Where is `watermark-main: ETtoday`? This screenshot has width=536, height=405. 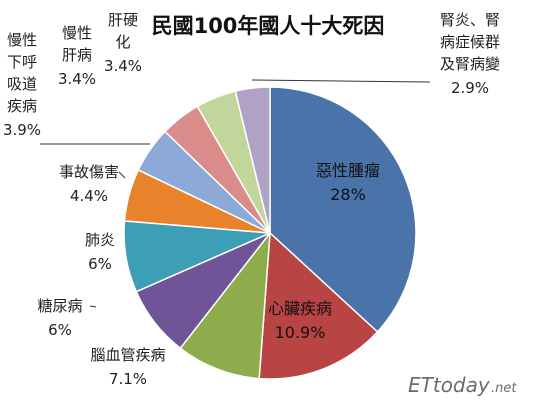
watermark-main: ETtoday is located at coordinates (449, 385).